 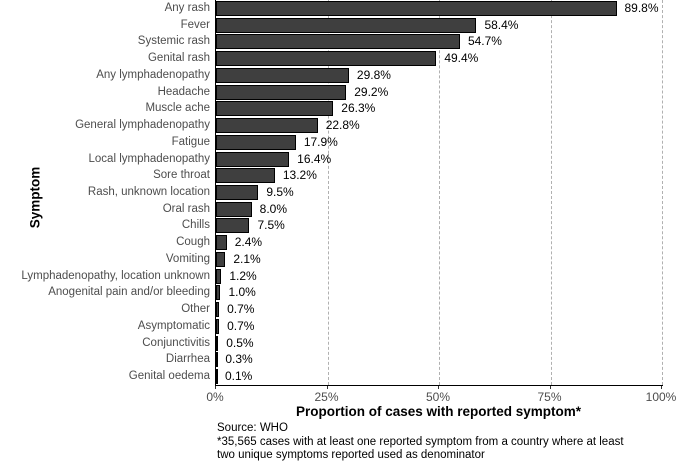 I want to click on y-axis-label: Diarrhea, so click(x=187, y=359).